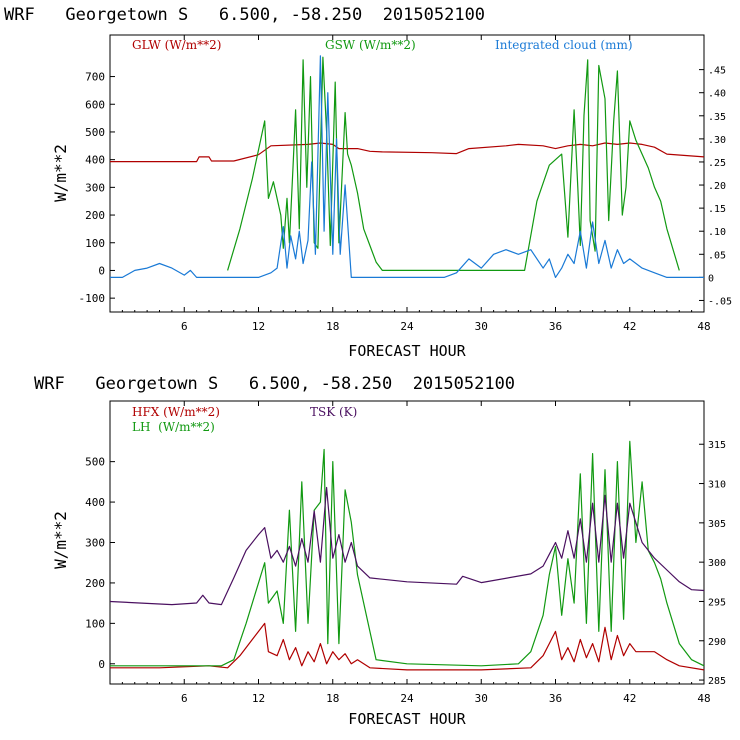 This screenshot has width=740, height=740. Describe the element at coordinates (717, 209) in the screenshot. I see `y2-tick-label: .15` at that location.